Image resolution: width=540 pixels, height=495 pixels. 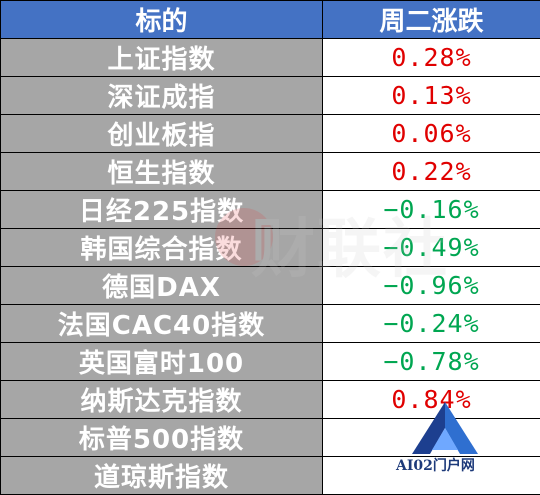 I want to click on table-row: 德国DAX −0.96%, so click(x=270, y=286).